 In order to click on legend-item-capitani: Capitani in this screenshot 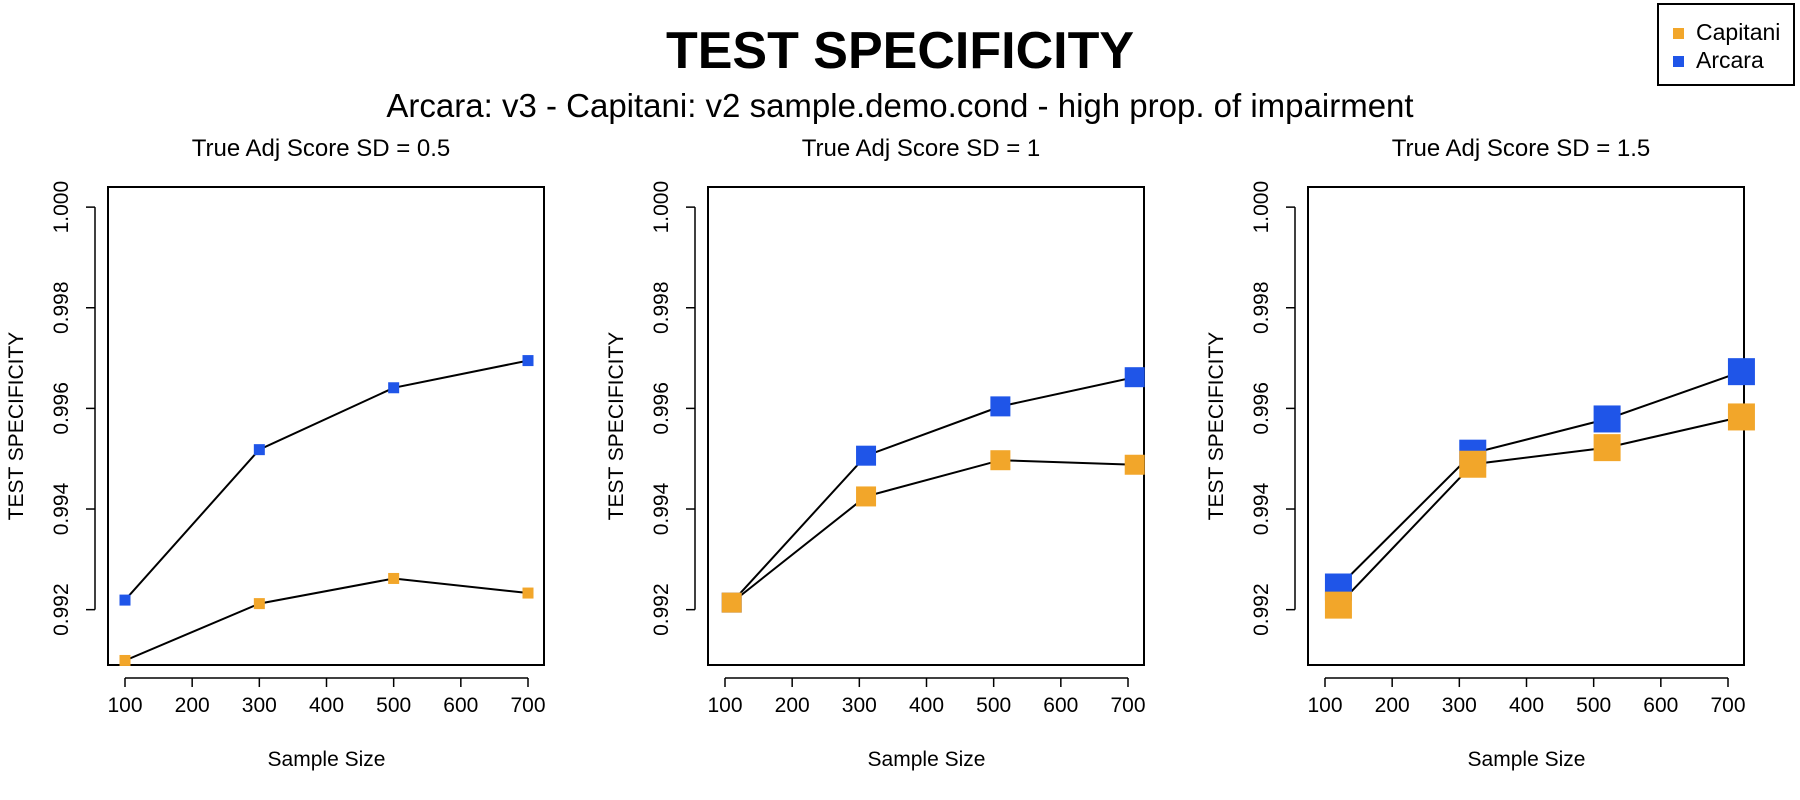, I will do `click(1726, 32)`.